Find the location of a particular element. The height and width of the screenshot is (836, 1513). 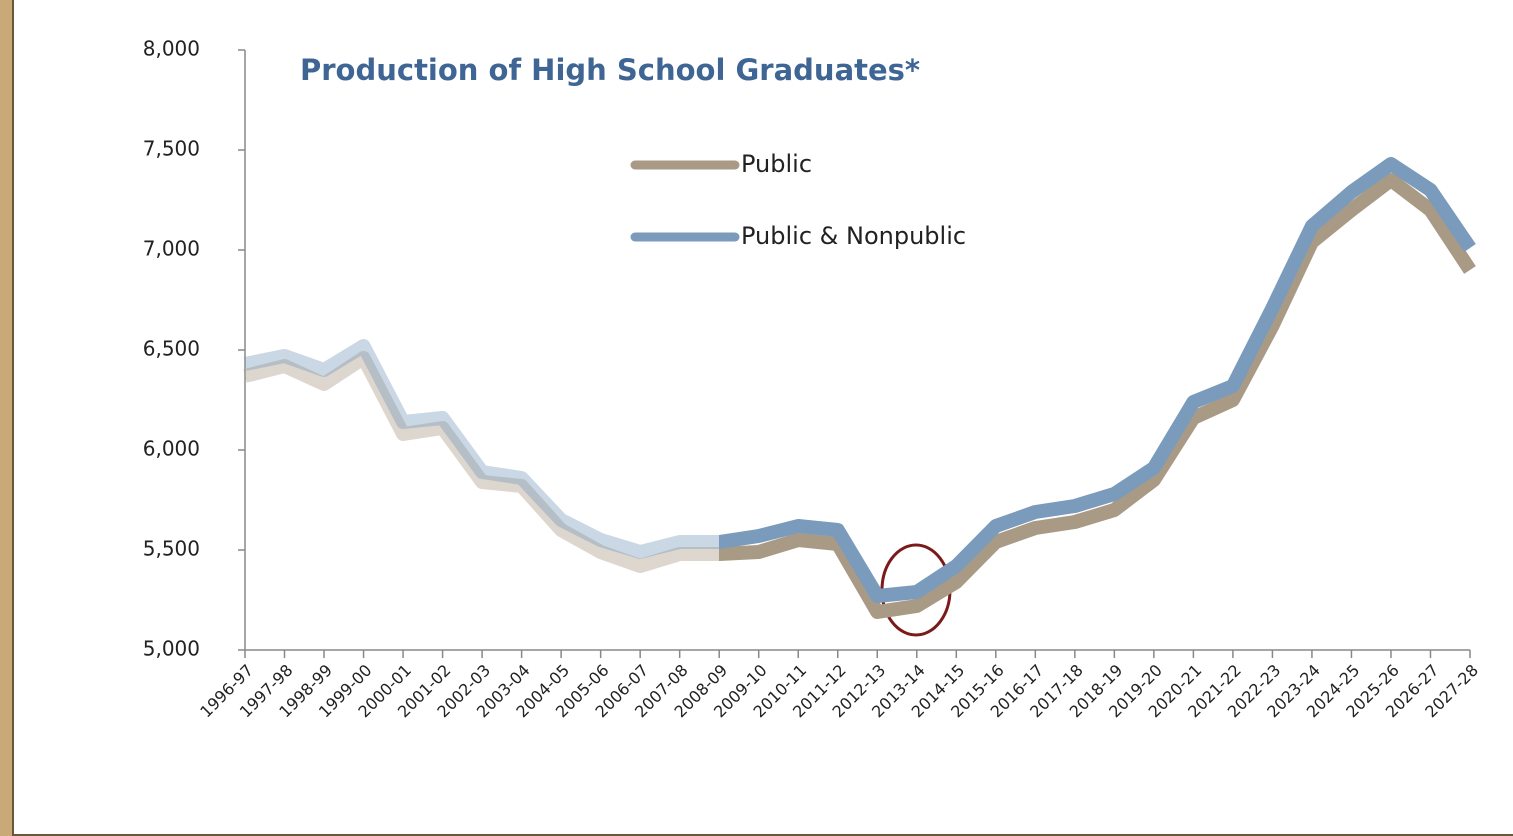

y-tick-label: 6,000 is located at coordinates (171, 449).